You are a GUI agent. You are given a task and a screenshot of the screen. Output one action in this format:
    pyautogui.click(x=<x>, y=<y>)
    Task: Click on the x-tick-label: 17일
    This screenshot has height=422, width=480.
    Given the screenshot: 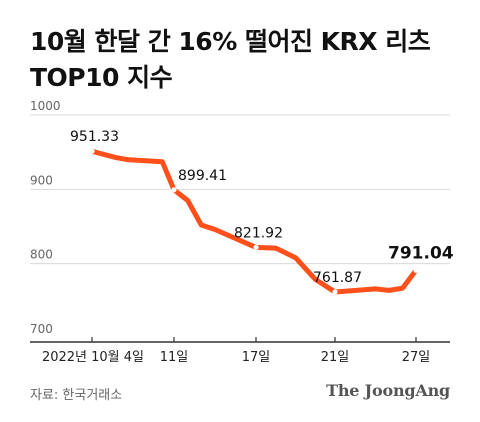 What is the action you would take?
    pyautogui.click(x=256, y=357)
    